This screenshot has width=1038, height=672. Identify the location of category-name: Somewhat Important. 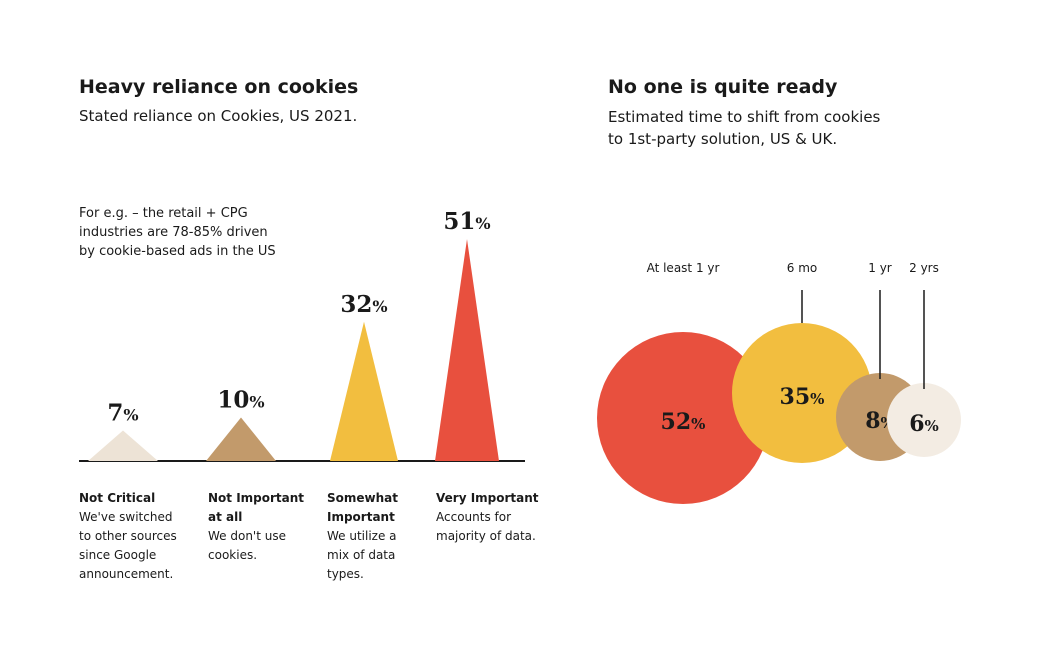
(362, 507).